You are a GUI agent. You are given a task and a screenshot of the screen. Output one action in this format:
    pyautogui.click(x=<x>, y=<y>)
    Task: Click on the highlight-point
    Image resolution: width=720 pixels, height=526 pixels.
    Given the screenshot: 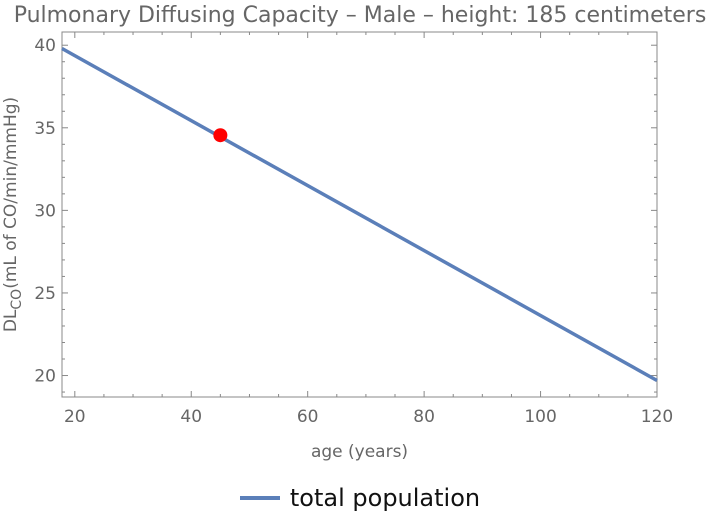 What is the action you would take?
    pyautogui.click(x=220, y=135)
    